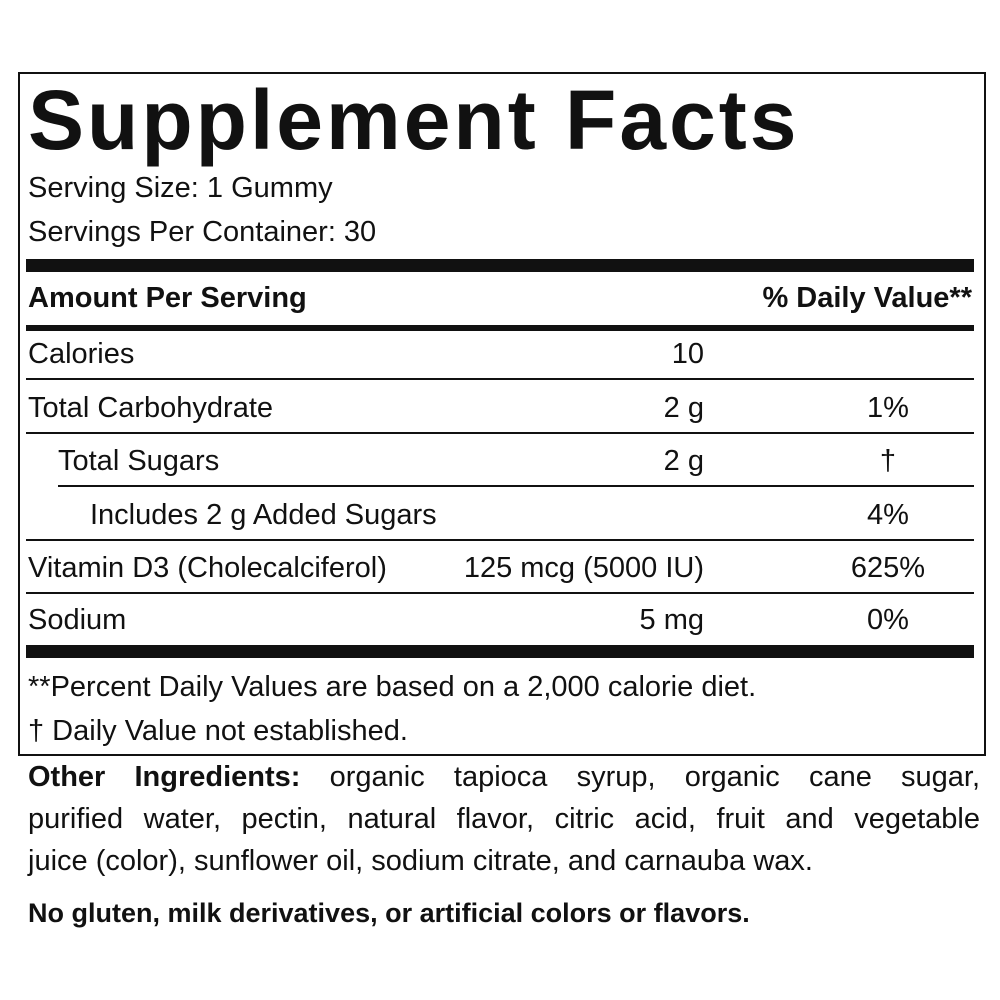 The image size is (1000, 1000). What do you see at coordinates (414, 120) in the screenshot?
I see `title: Supplement Facts` at bounding box center [414, 120].